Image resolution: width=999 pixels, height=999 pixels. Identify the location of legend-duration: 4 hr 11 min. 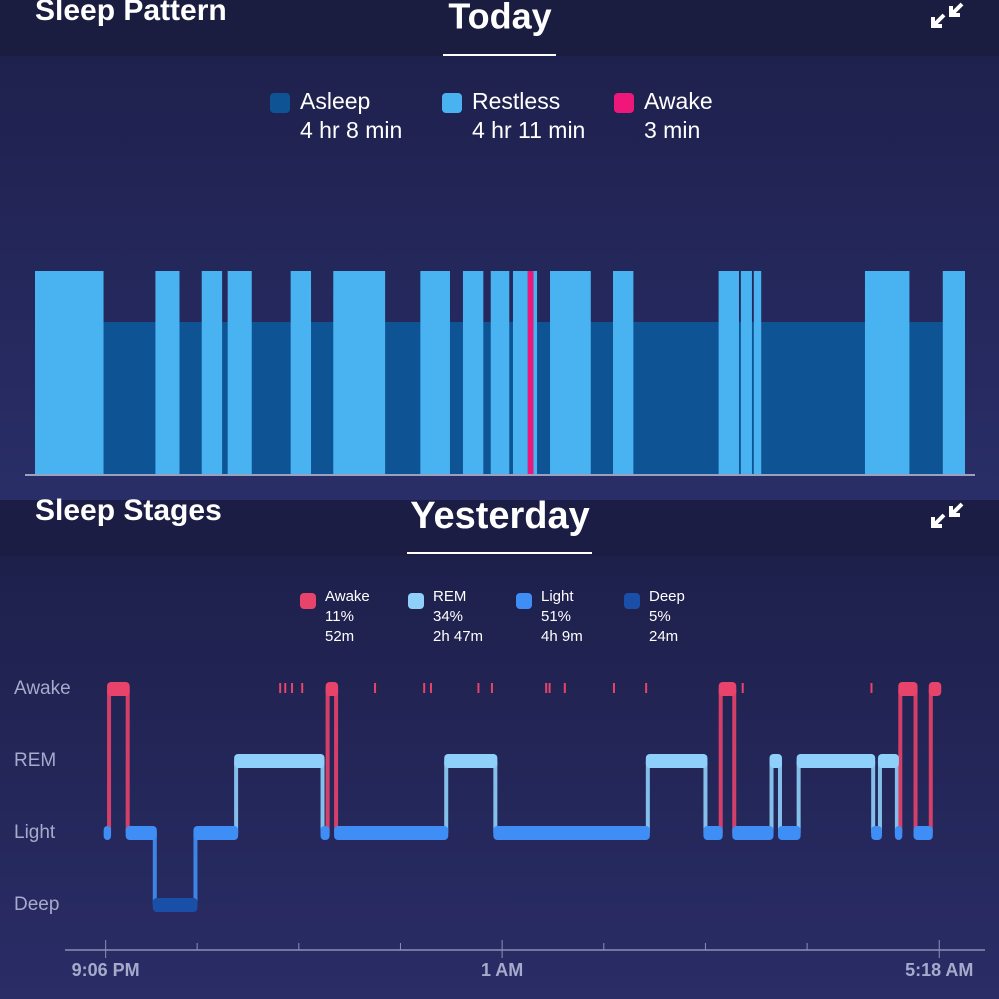
(528, 130).